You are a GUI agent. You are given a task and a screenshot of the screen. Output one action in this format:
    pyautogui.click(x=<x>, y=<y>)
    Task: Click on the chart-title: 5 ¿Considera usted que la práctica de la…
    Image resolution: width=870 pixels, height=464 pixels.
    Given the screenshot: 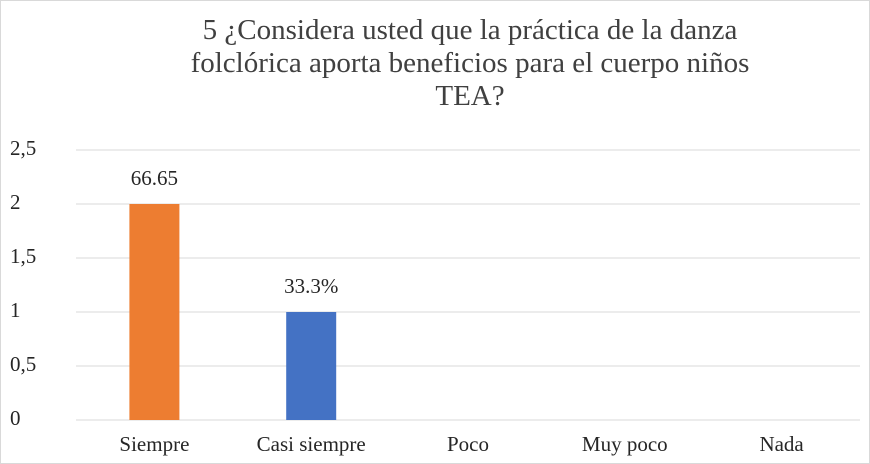 What is the action you would take?
    pyautogui.click(x=470, y=63)
    